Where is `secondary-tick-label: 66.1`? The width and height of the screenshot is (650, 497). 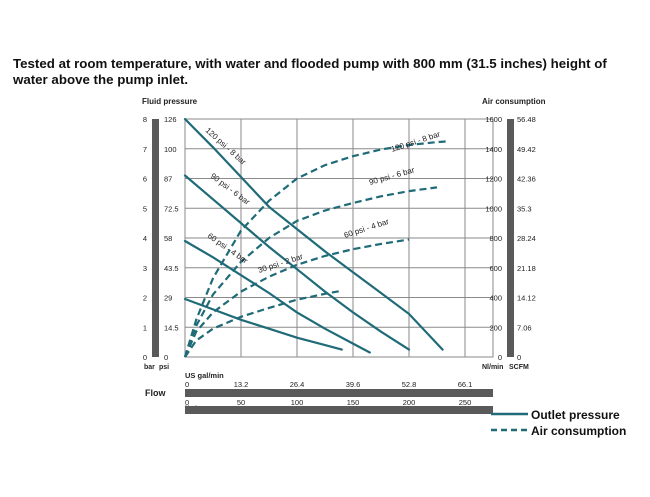
secondary-tick-label: 66.1 is located at coordinates (465, 384).